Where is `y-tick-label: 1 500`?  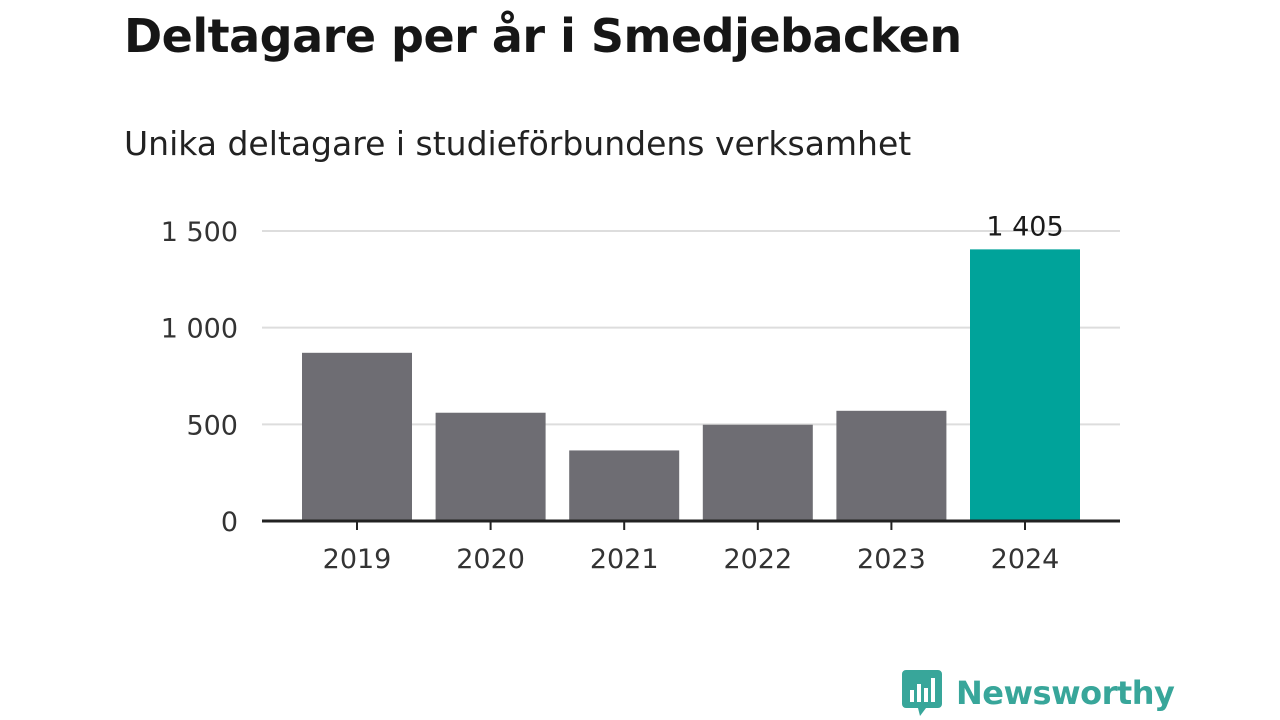 y-tick-label: 1 500 is located at coordinates (199, 232).